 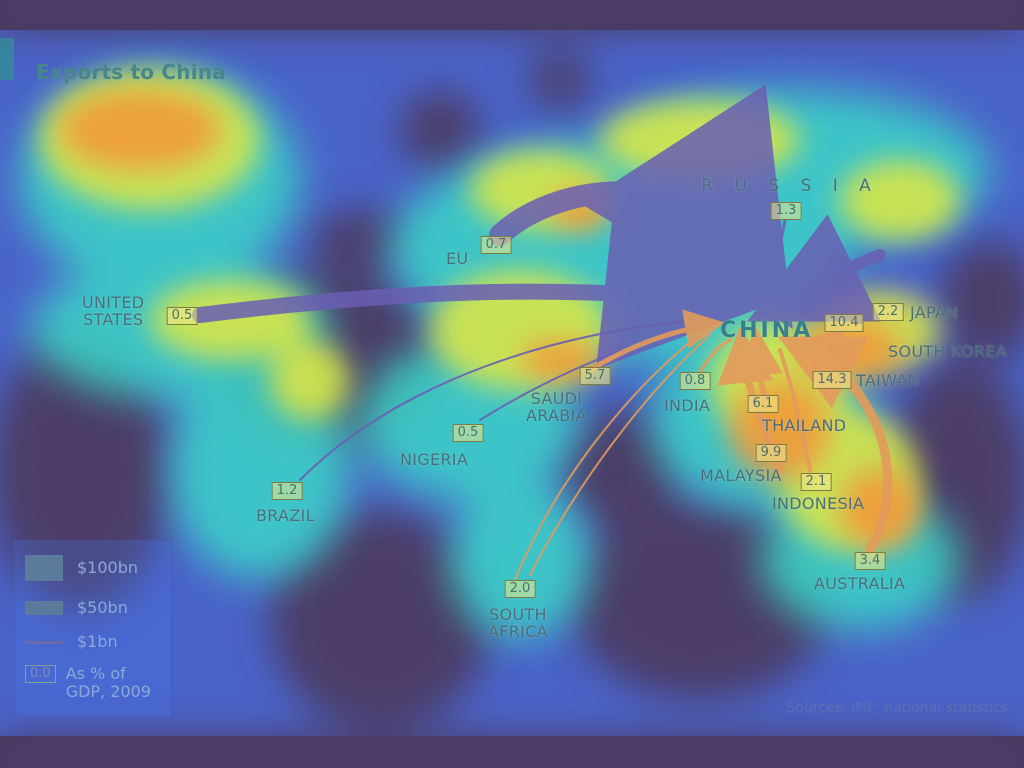 I want to click on value-box-united-states: 0.5, so click(x=182, y=316).